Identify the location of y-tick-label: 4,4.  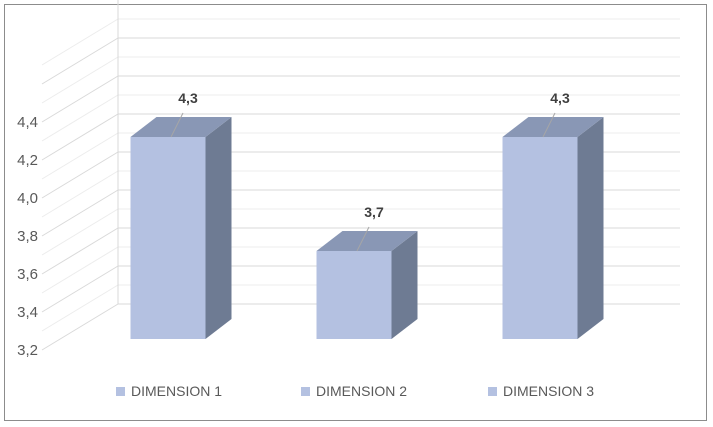
(27, 122).